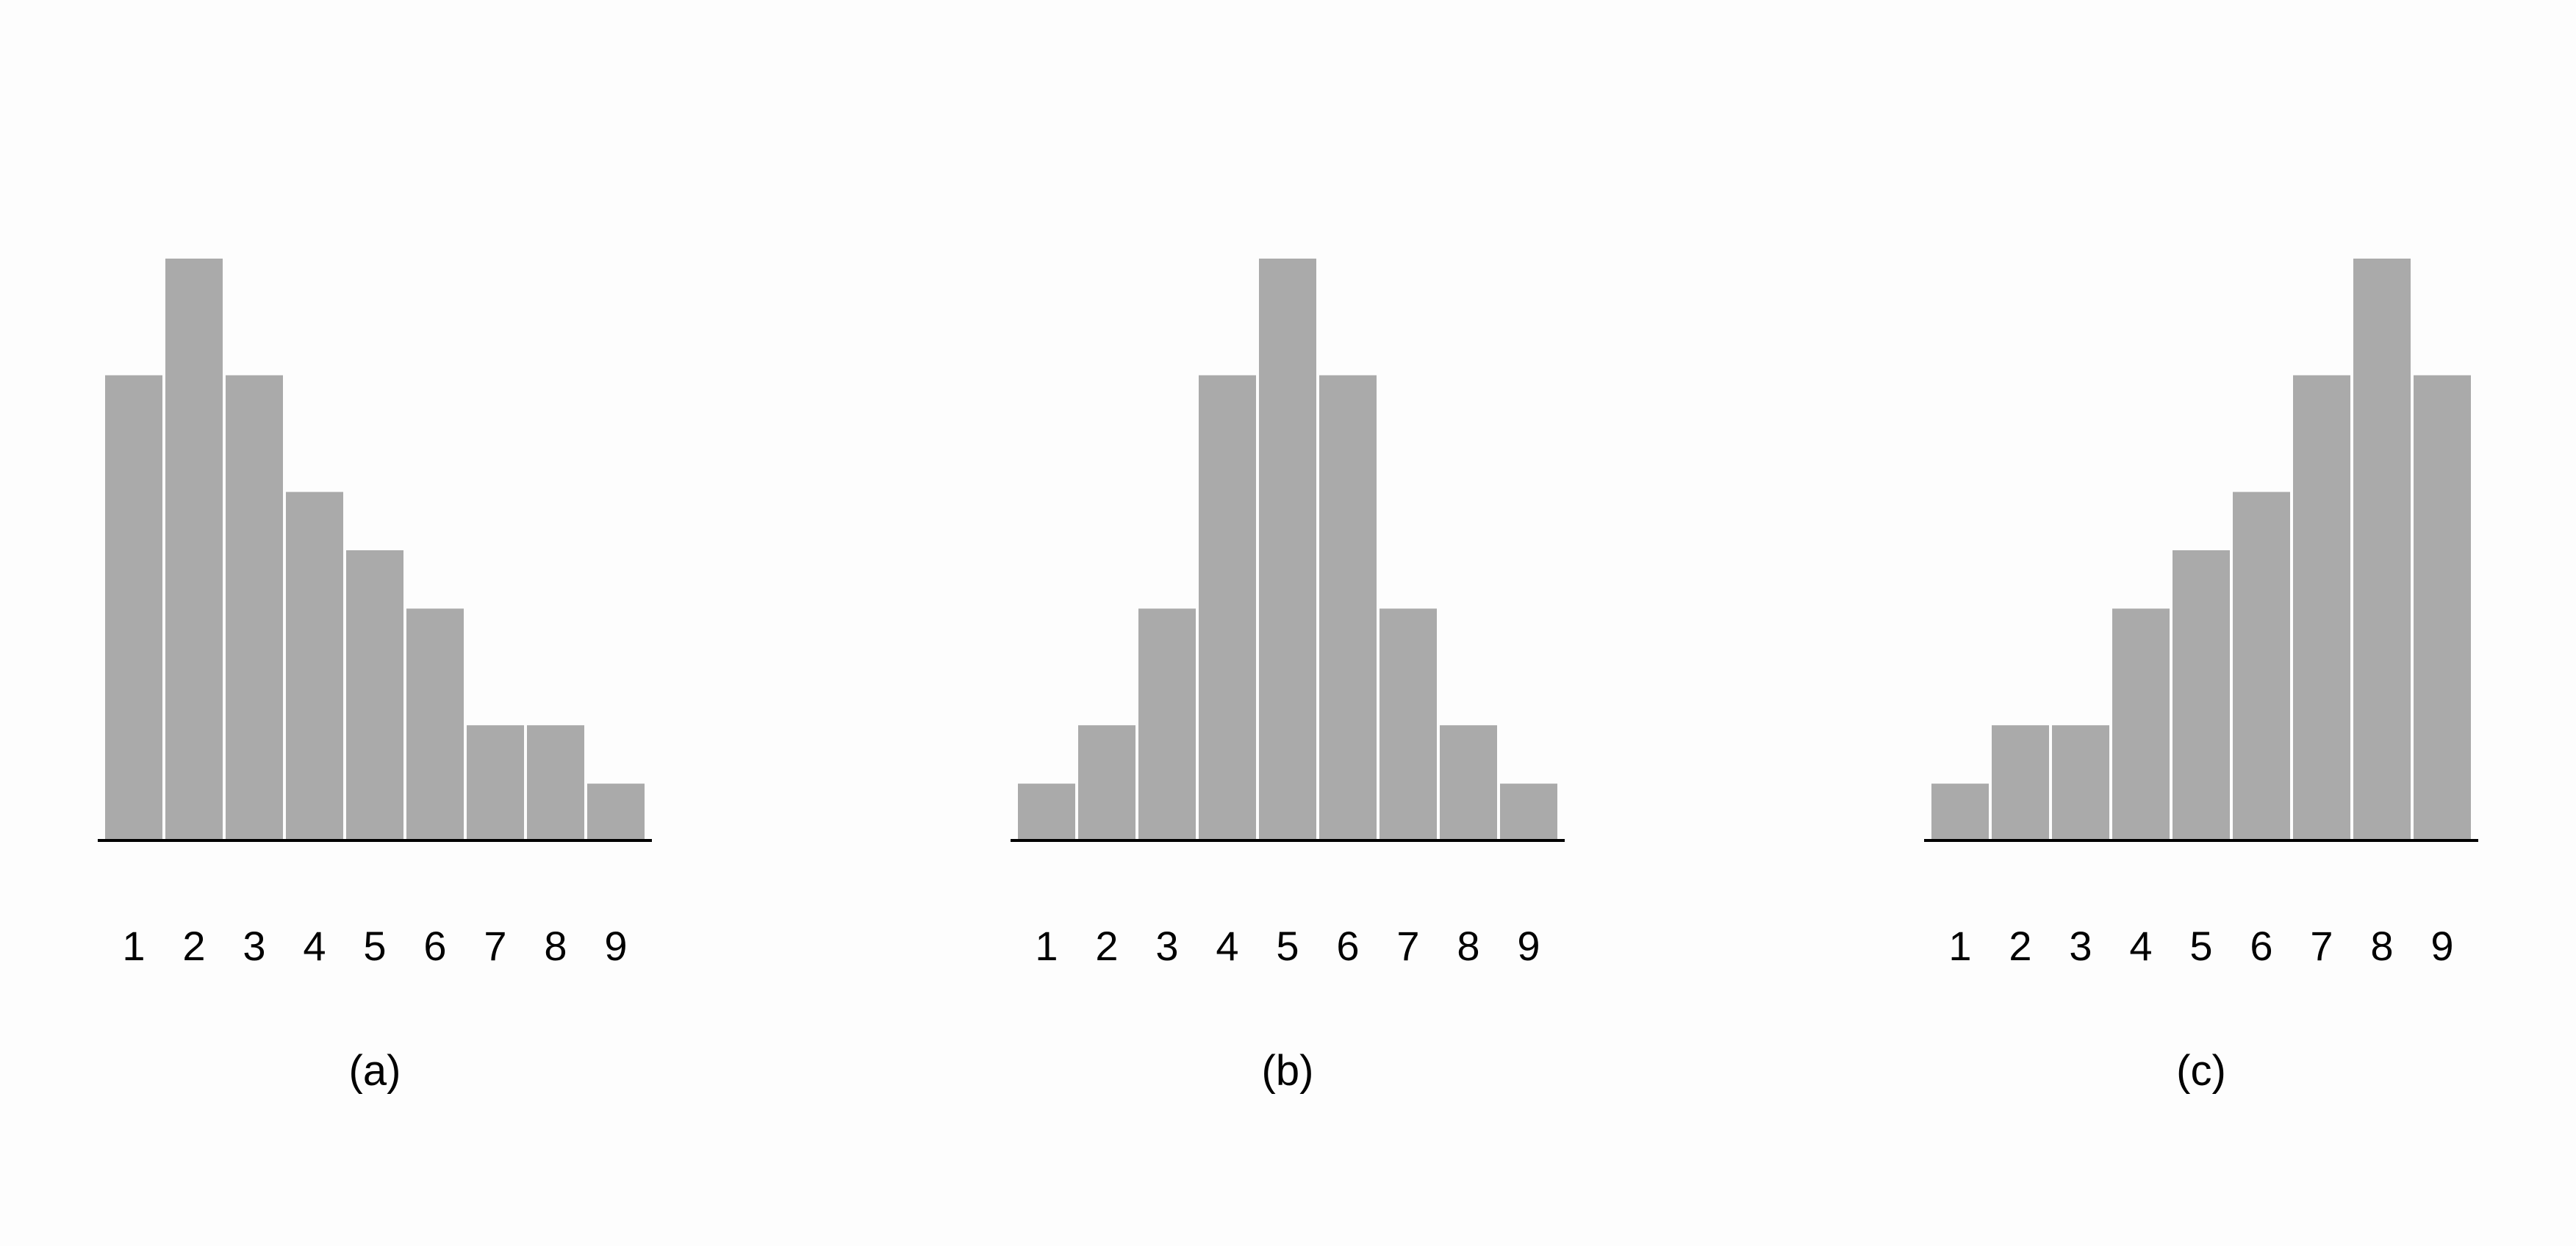 This screenshot has height=1246, width=2576. I want to click on histogram-panel-c: 1 2 3 4 5 6 7 8 9 (c), so click(2201, 675).